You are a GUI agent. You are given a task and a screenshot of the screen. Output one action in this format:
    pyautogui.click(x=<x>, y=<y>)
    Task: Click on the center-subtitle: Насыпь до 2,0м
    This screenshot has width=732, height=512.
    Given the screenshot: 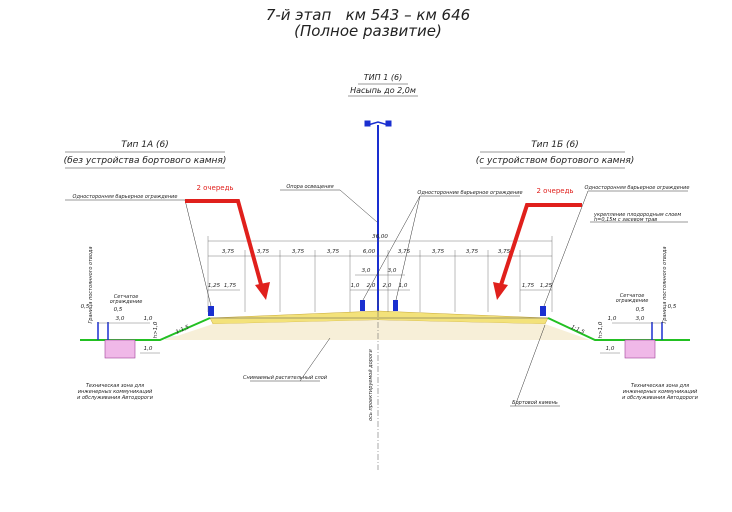 What is the action you would take?
    pyautogui.click(x=383, y=90)
    